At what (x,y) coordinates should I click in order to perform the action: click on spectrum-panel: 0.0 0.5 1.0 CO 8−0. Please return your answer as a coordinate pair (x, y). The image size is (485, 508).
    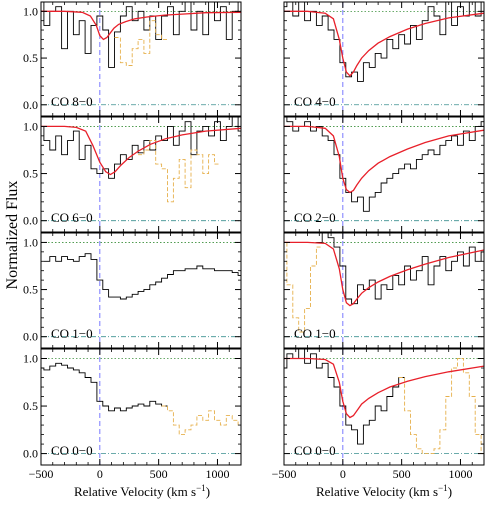
    Looking at the image, I should click on (132, 59).